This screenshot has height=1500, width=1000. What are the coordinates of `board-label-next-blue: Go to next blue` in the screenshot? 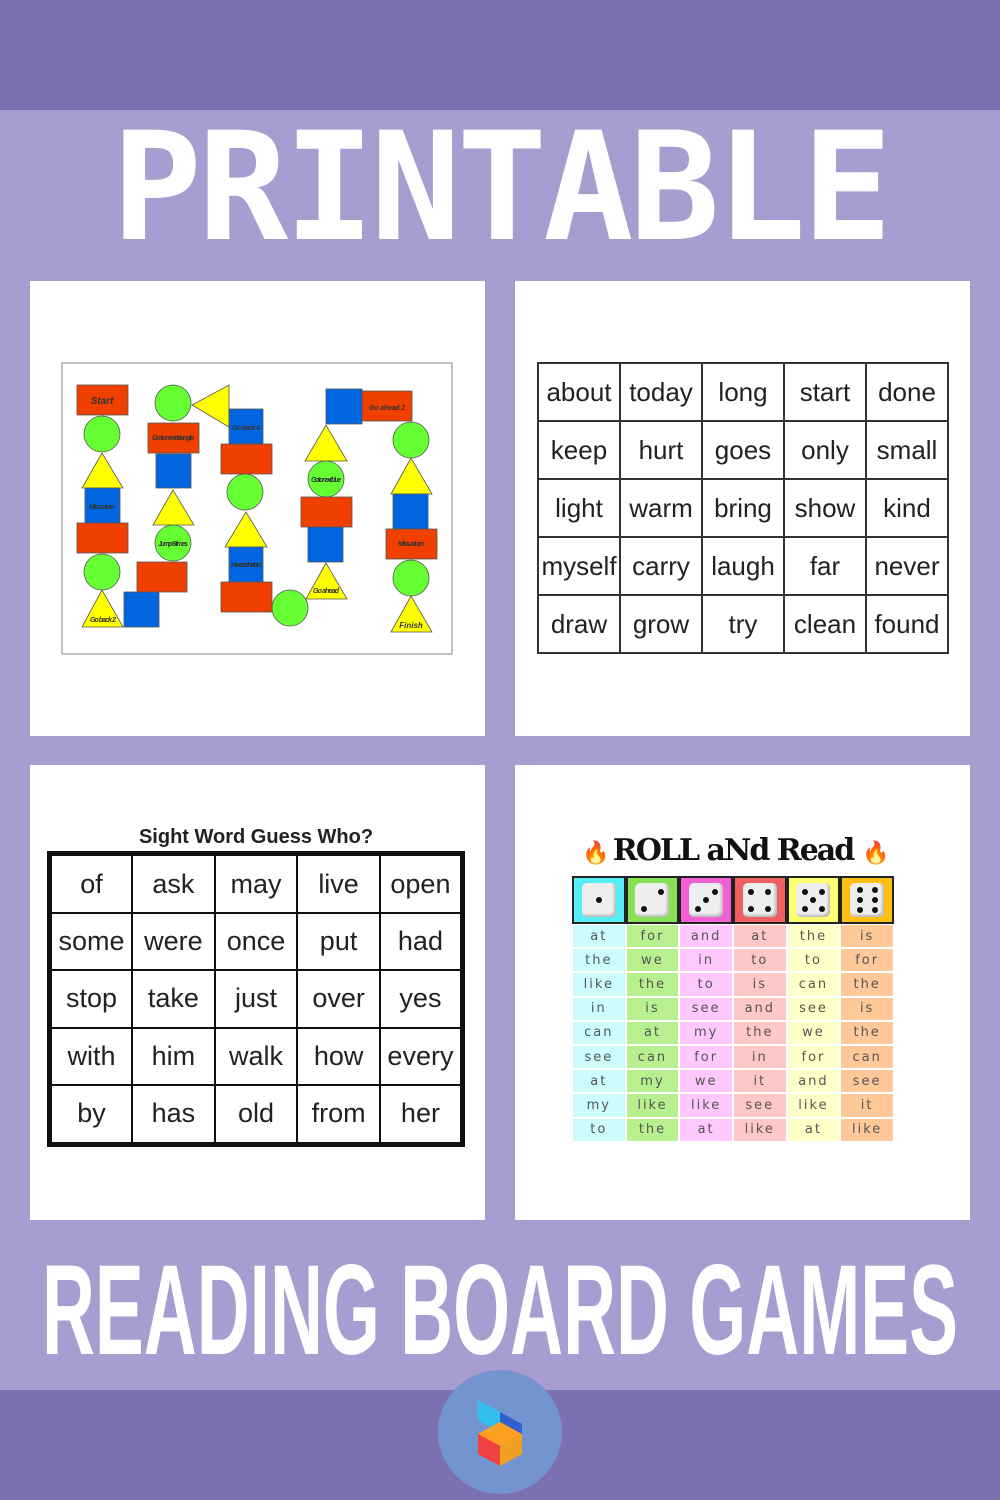 It's located at (326, 480).